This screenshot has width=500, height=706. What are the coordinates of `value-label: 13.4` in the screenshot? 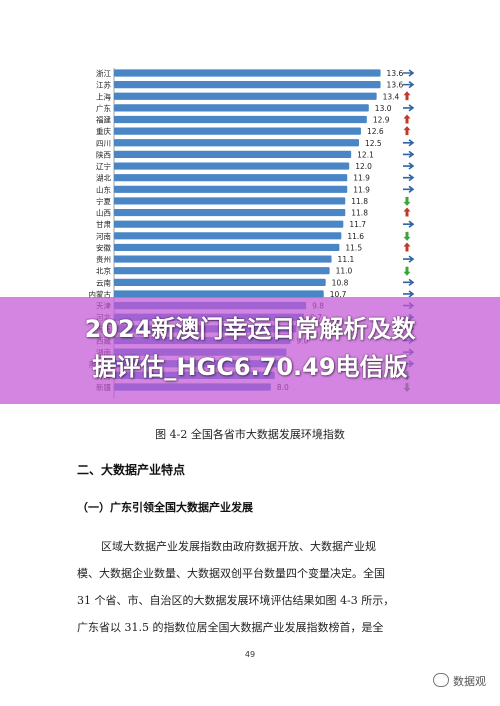 It's located at (391, 96).